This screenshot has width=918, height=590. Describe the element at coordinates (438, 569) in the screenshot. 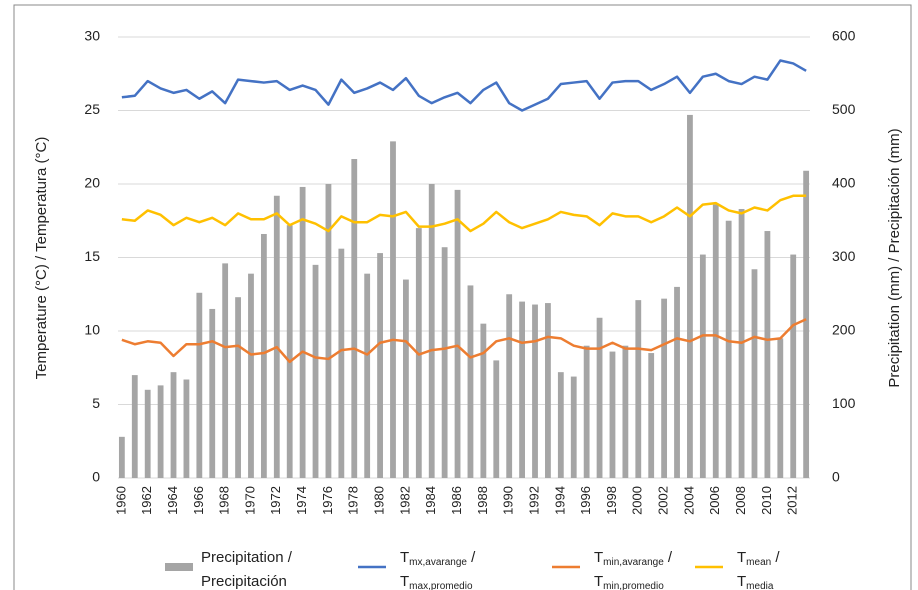

I see `legend-label: Tmx,avarange / Tmax,promedio` at that location.